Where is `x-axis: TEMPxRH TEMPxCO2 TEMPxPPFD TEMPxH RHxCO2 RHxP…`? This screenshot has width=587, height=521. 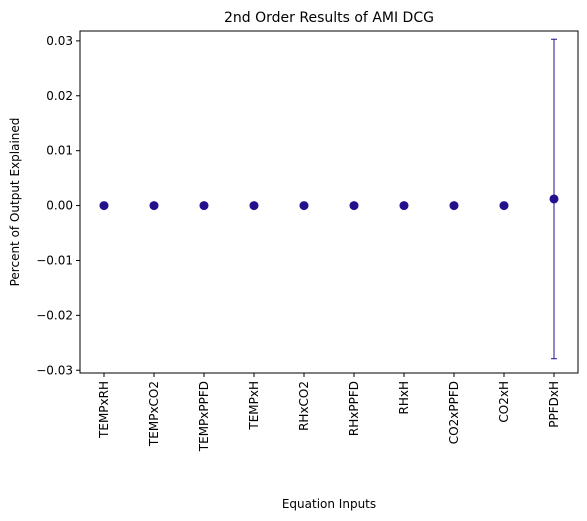 x-axis: TEMPxRH TEMPxCO2 TEMPxPPFD TEMPxH RHxCO2 RHxP… is located at coordinates (329, 412).